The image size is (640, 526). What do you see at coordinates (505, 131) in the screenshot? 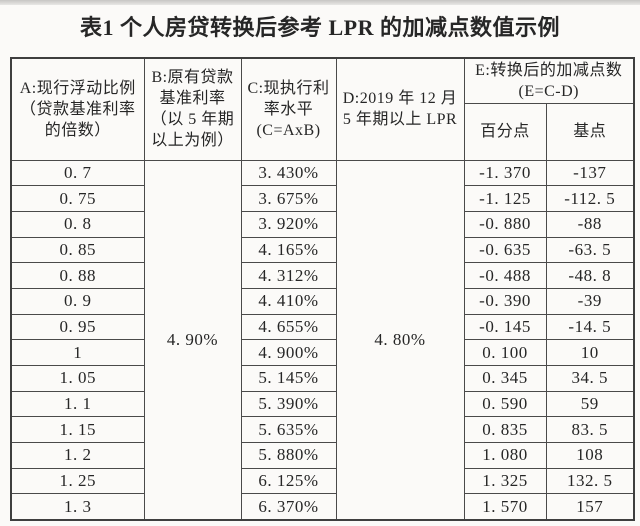
I see `header-col-e-percent: 百分点` at bounding box center [505, 131].